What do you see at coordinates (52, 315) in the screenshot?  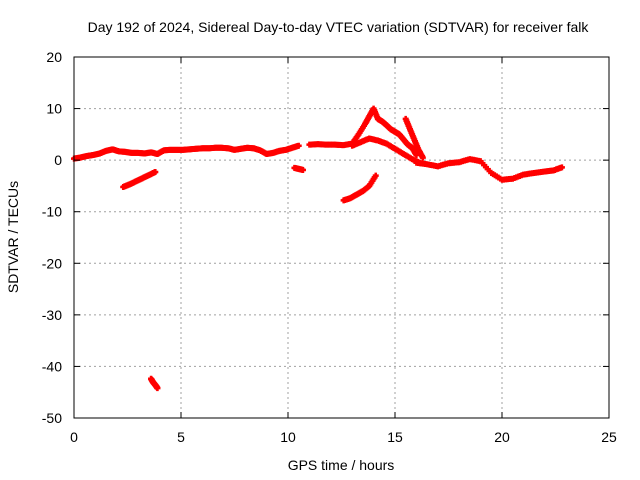 I see `y-tick-label: -30` at bounding box center [52, 315].